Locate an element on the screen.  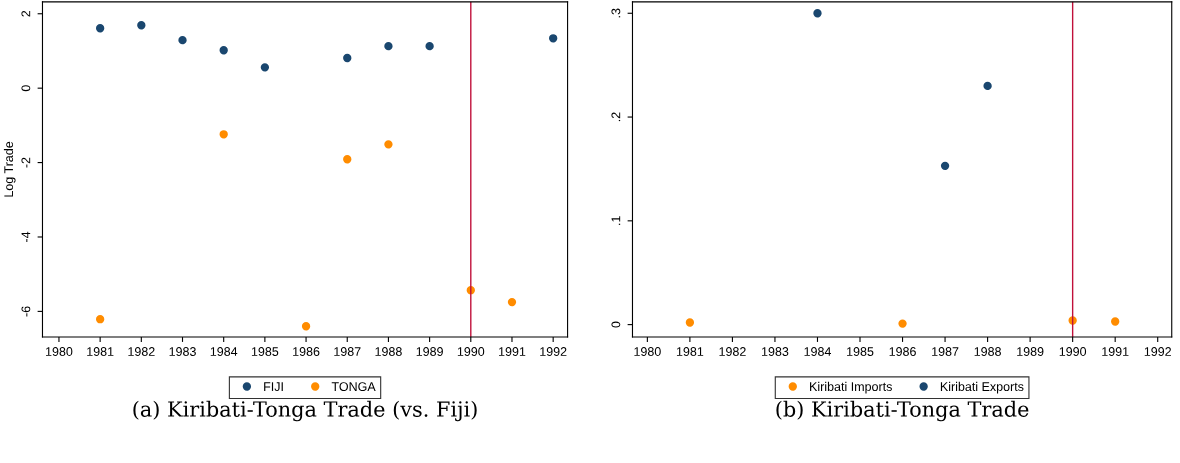
y-tick-label: .2 is located at coordinates (616, 117).